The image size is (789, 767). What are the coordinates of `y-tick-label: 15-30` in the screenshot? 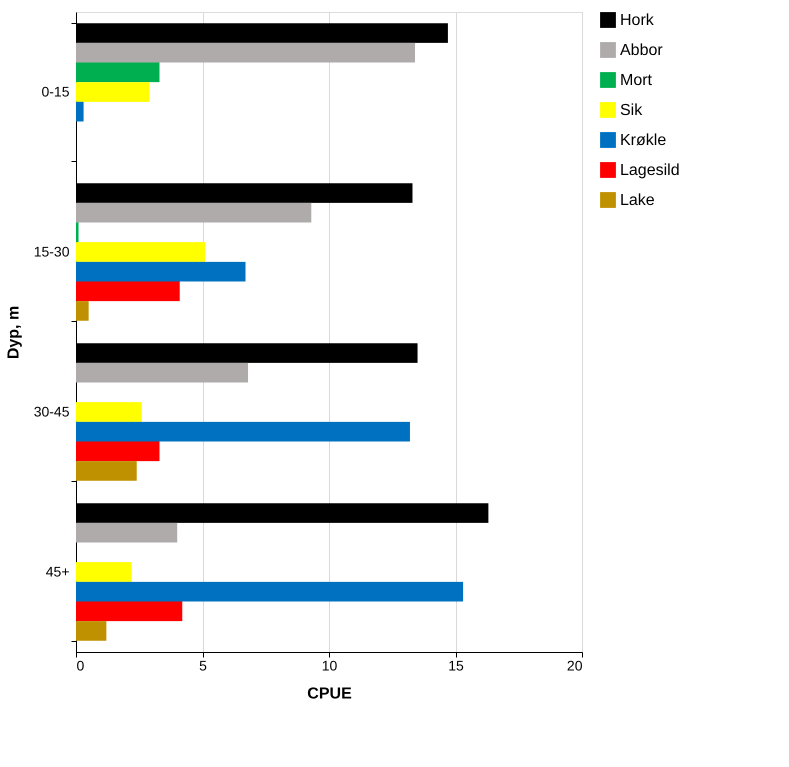 It's located at (52, 252).